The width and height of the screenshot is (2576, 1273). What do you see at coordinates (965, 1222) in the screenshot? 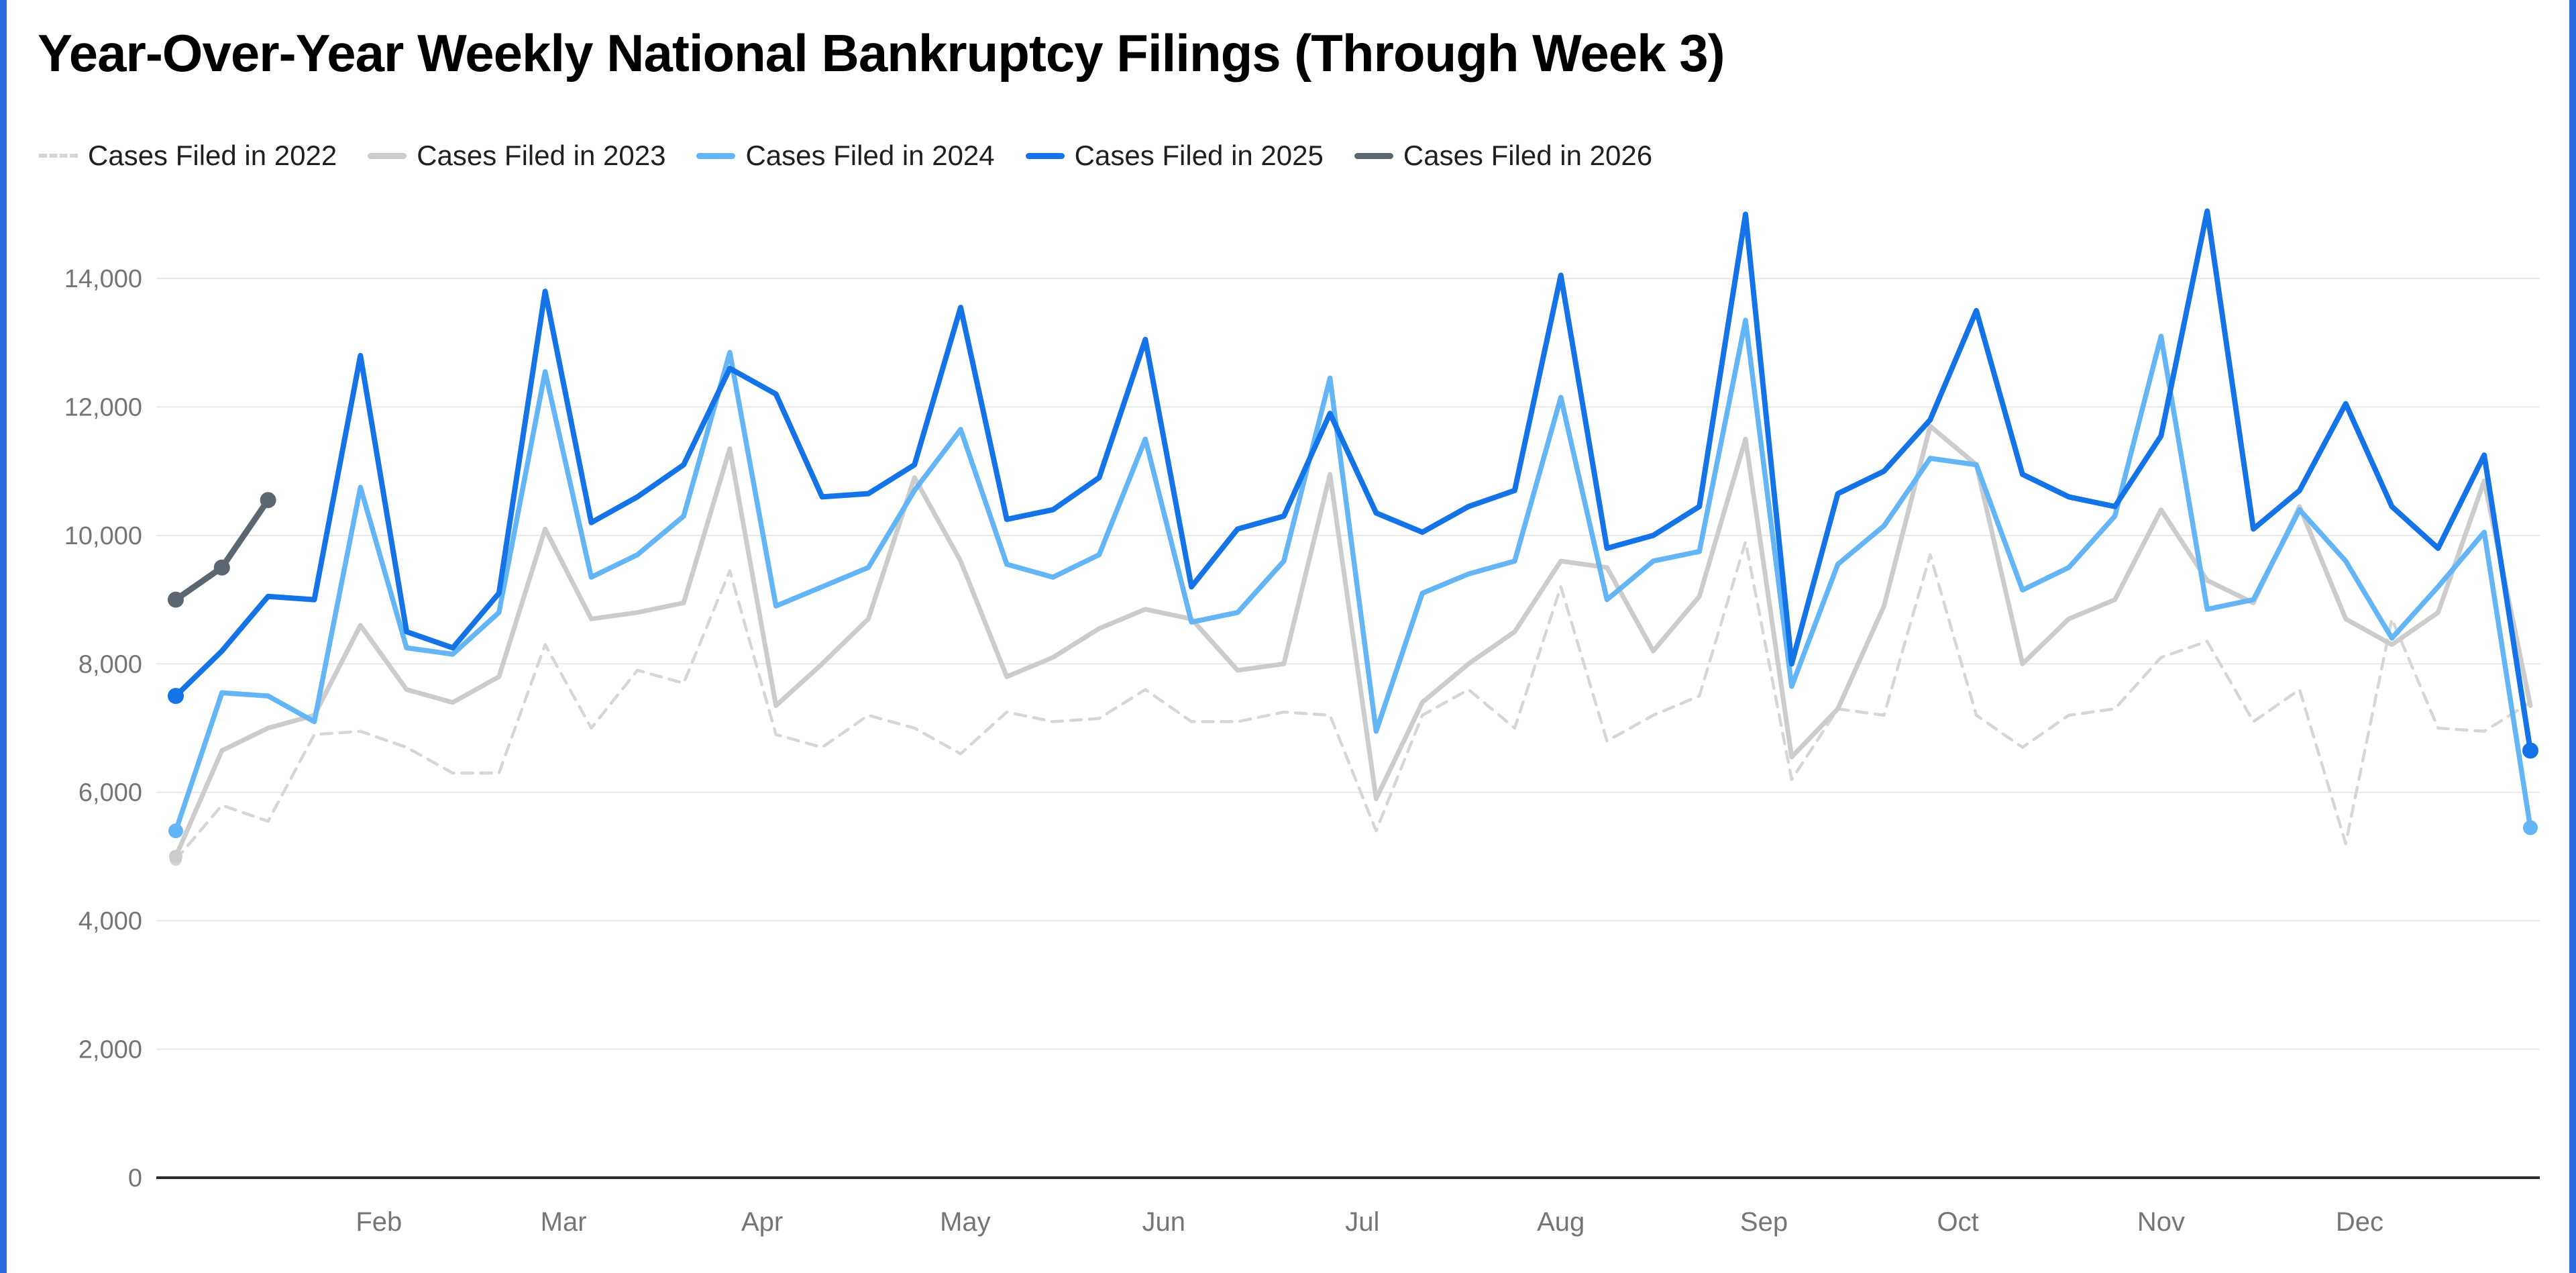
I see `x-tick-label: May` at bounding box center [965, 1222].